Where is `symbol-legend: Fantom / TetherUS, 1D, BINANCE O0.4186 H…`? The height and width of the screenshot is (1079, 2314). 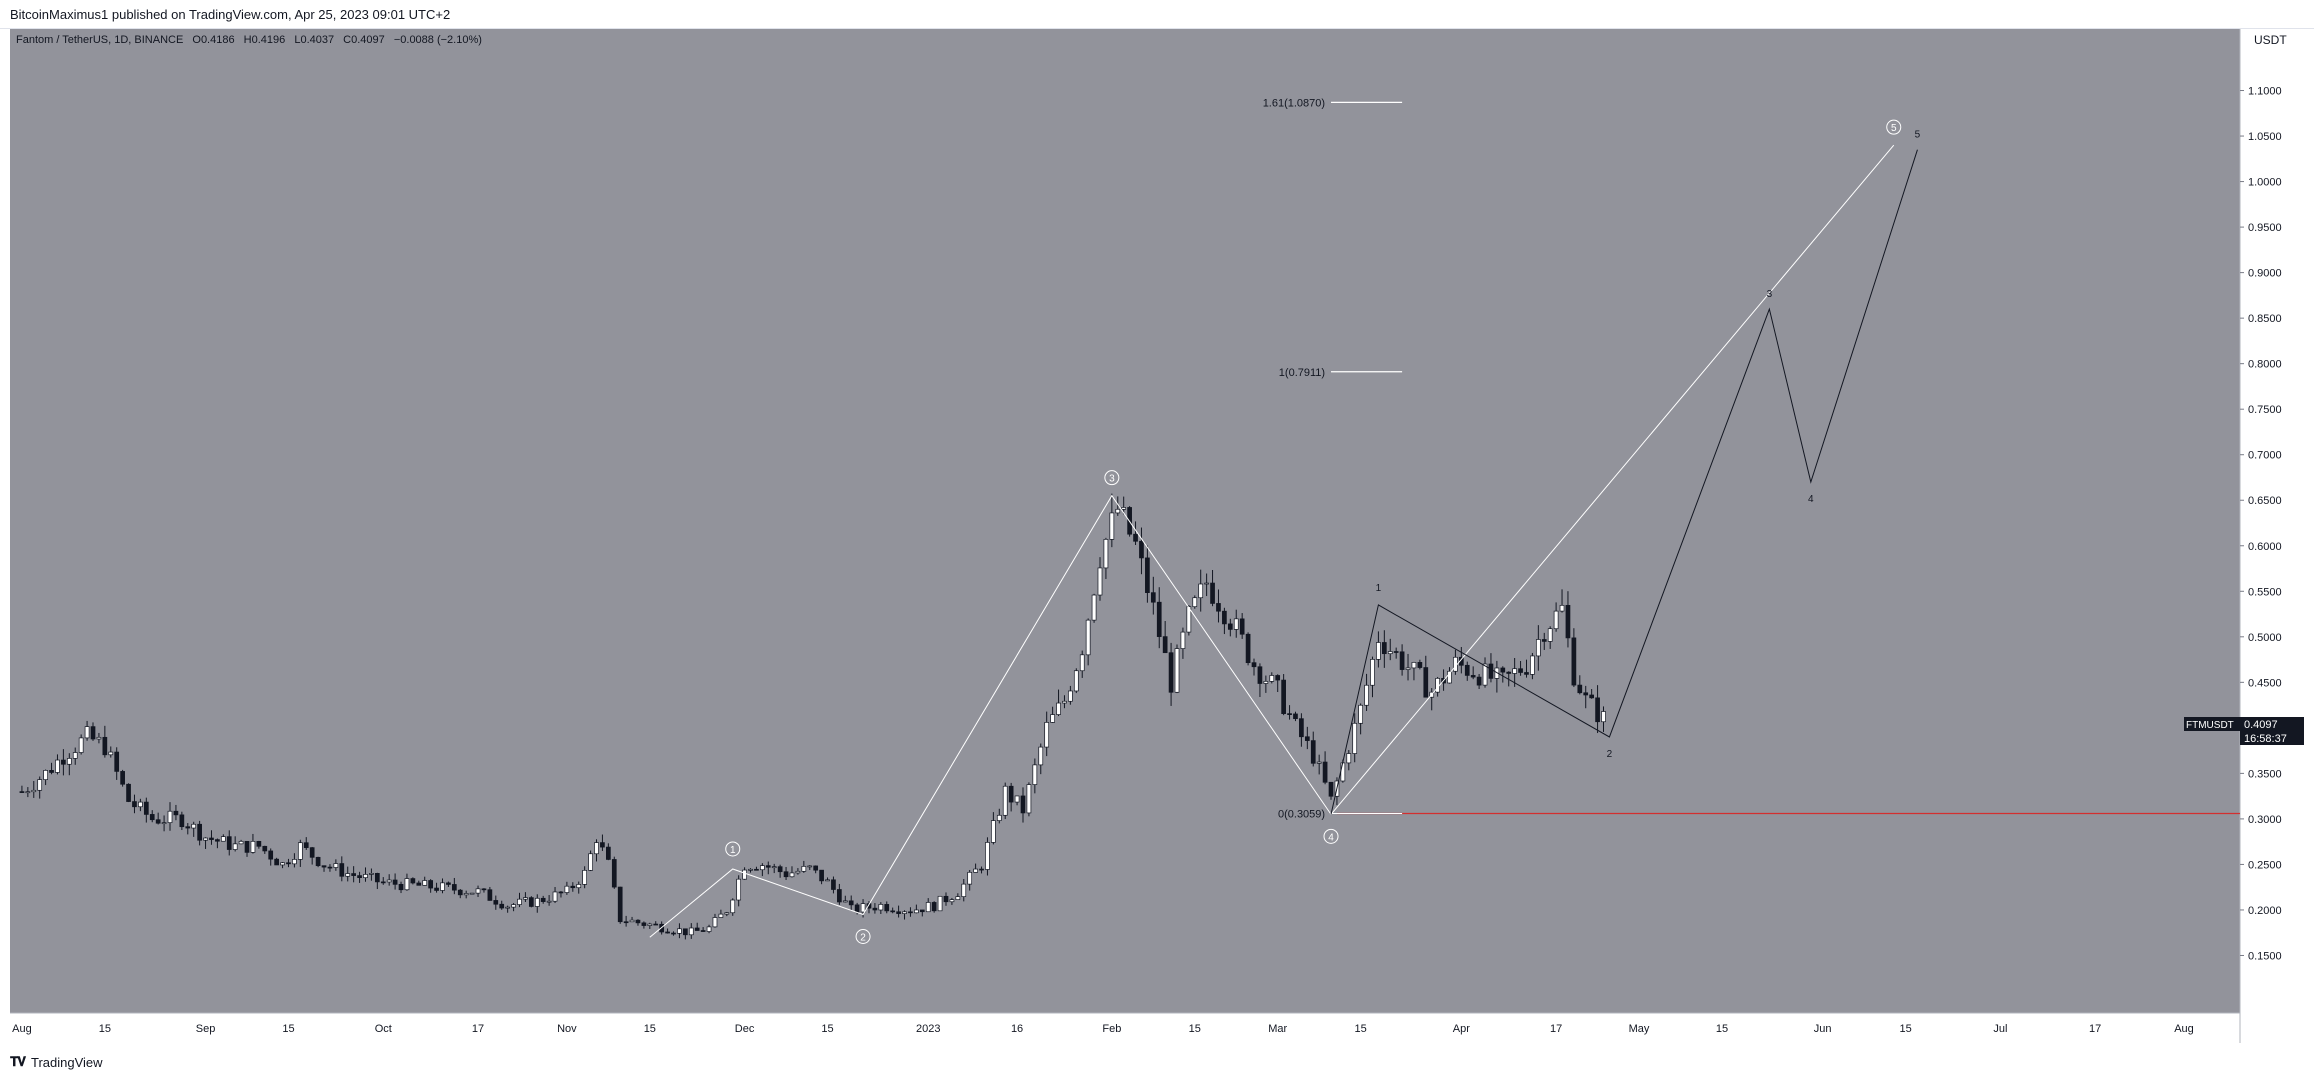 symbol-legend: Fantom / TetherUS, 1D, BINANCE O0.4186 H… is located at coordinates (249, 40).